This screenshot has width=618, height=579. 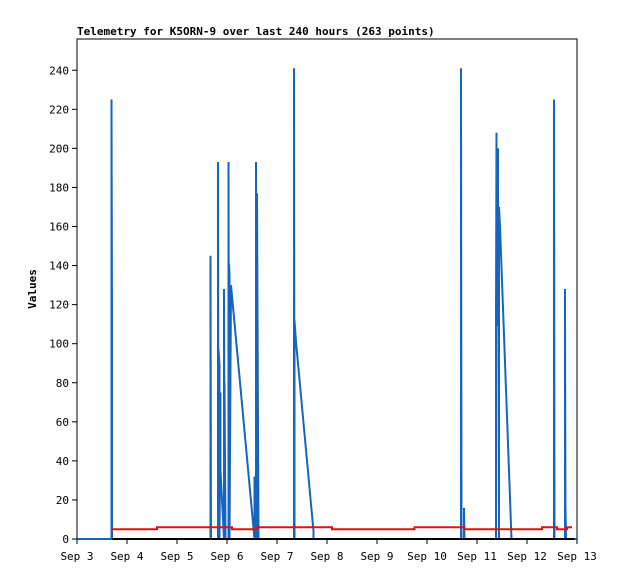 What do you see at coordinates (427, 556) in the screenshot?
I see `x-tick-label: Sep 10` at bounding box center [427, 556].